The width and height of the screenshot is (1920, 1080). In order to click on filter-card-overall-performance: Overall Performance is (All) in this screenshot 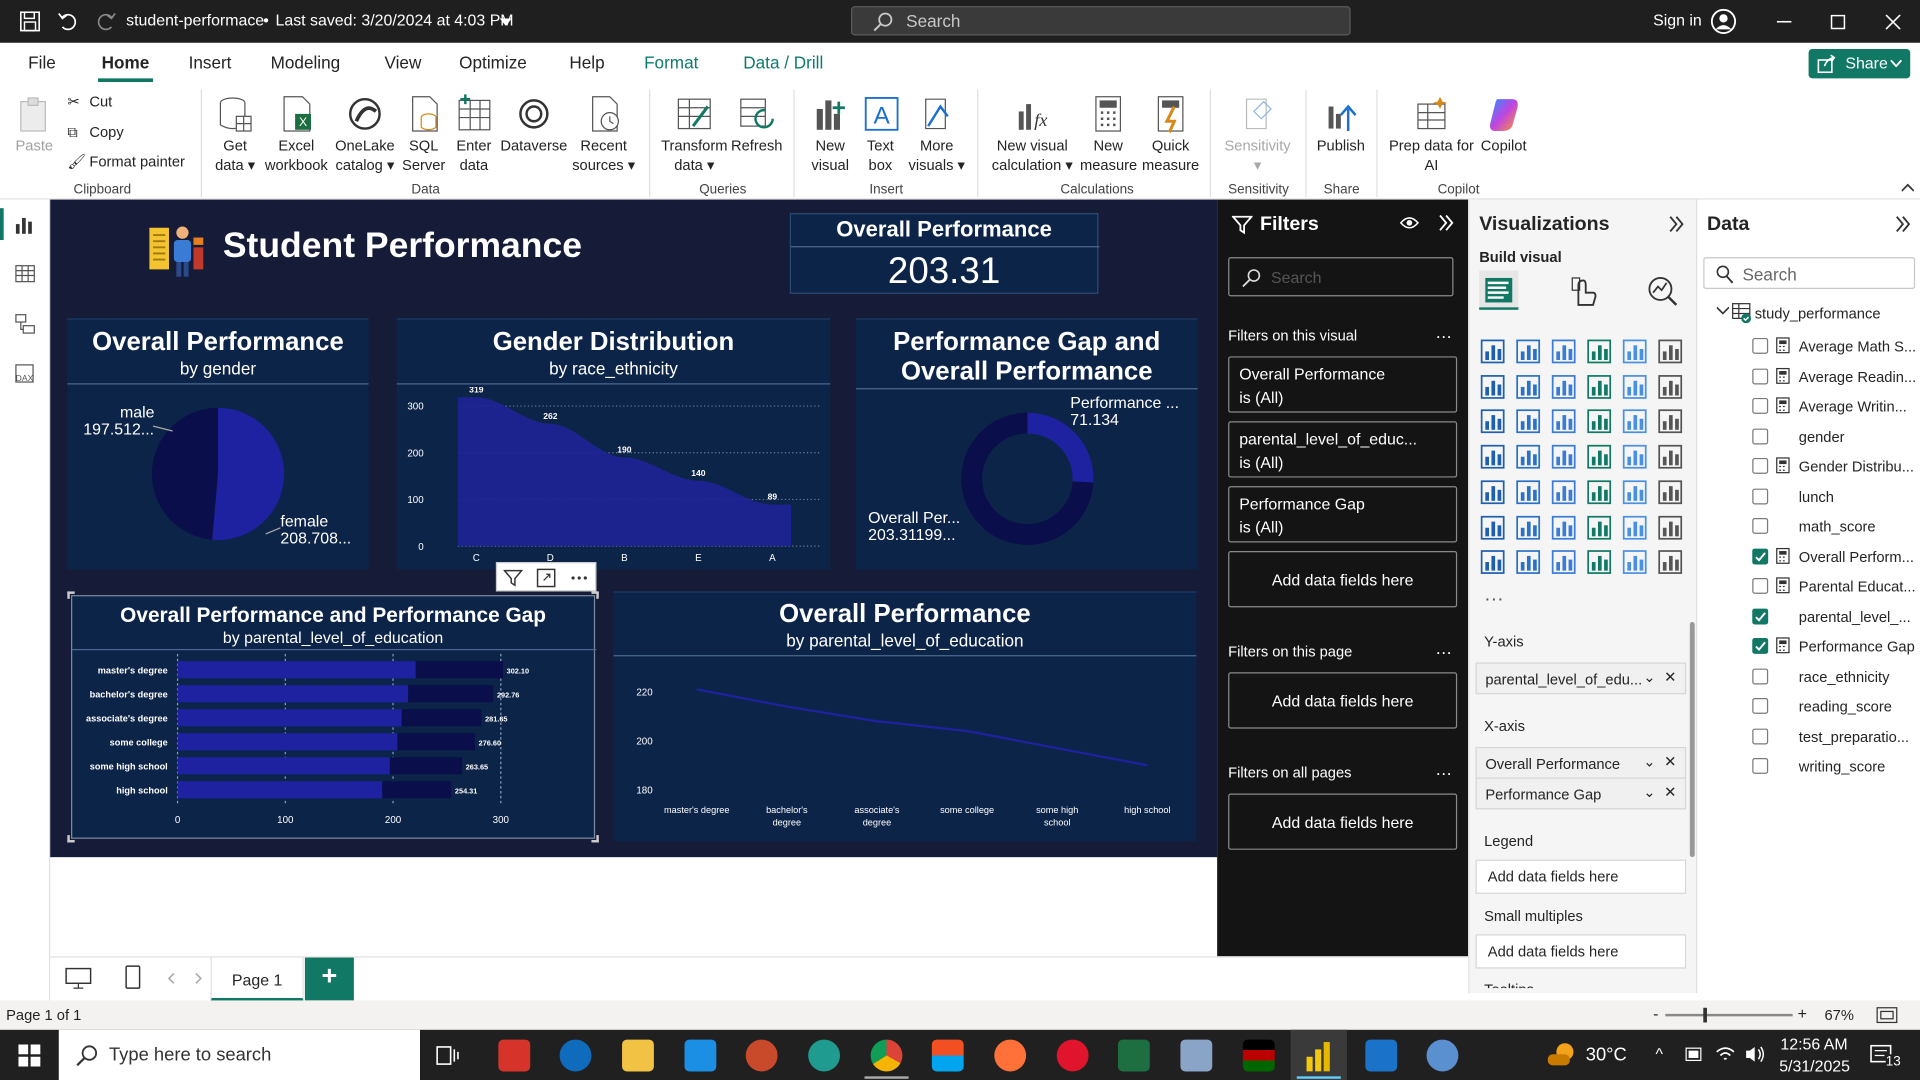, I will do `click(1343, 384)`.